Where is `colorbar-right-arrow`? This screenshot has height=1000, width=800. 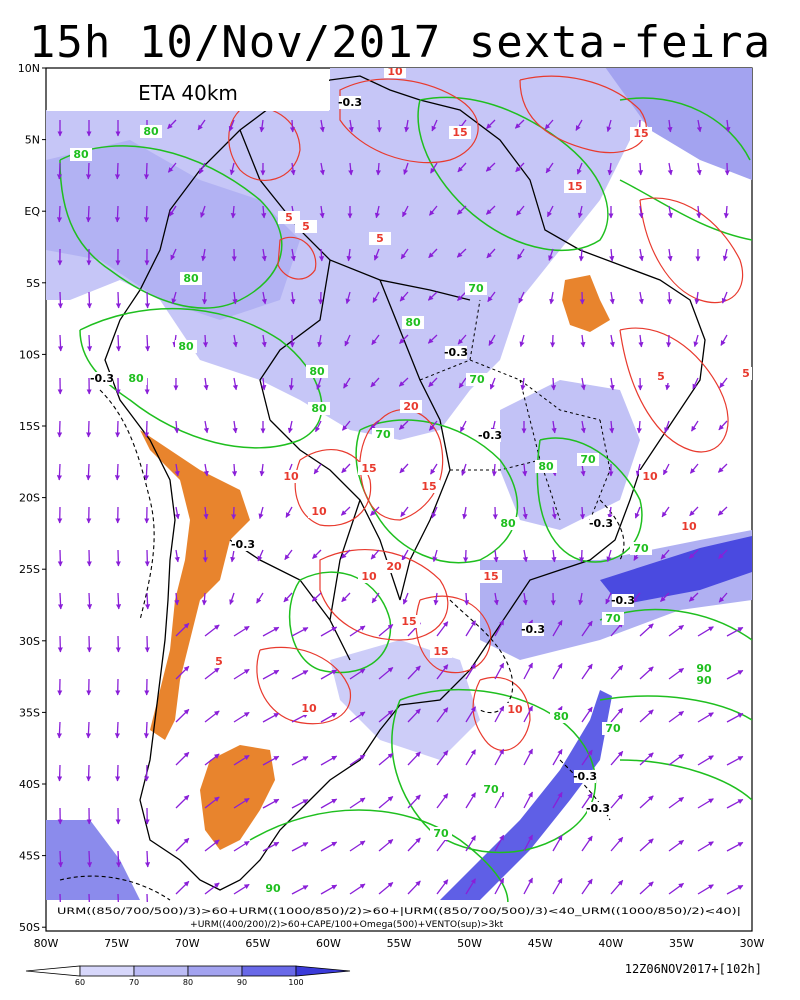 colorbar-right-arrow is located at coordinates (323, 971).